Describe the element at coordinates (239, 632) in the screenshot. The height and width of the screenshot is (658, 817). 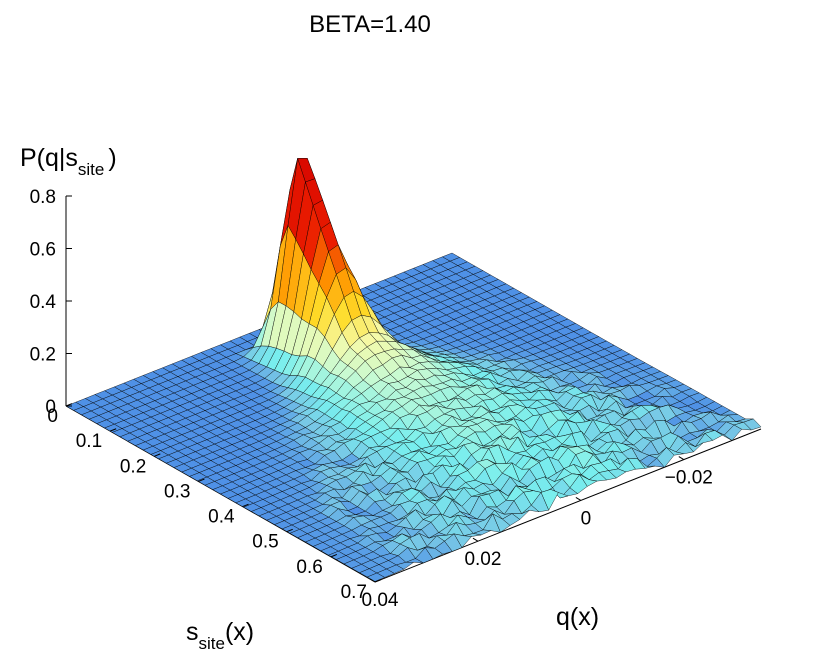
I see `y-axis-title-tail: (x)` at that location.